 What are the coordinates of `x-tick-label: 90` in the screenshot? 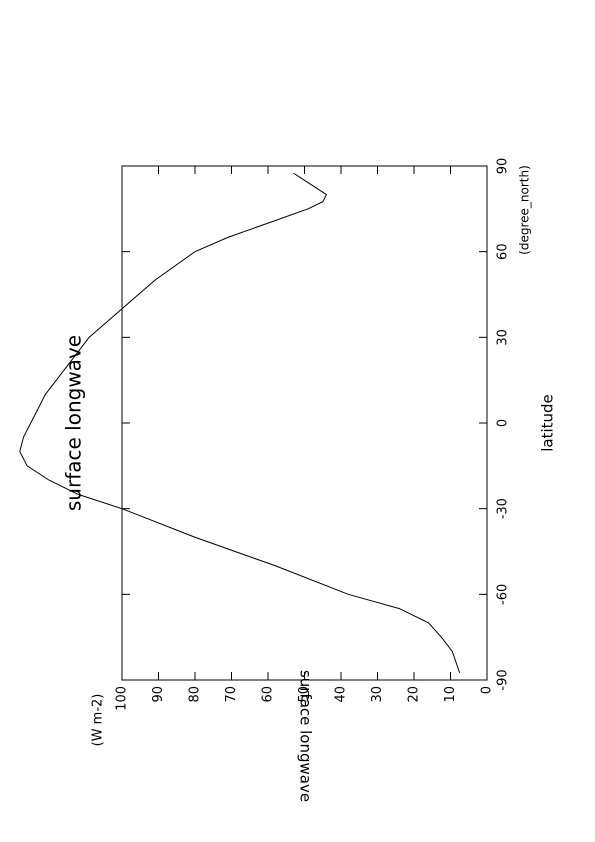 It's located at (503, 166).